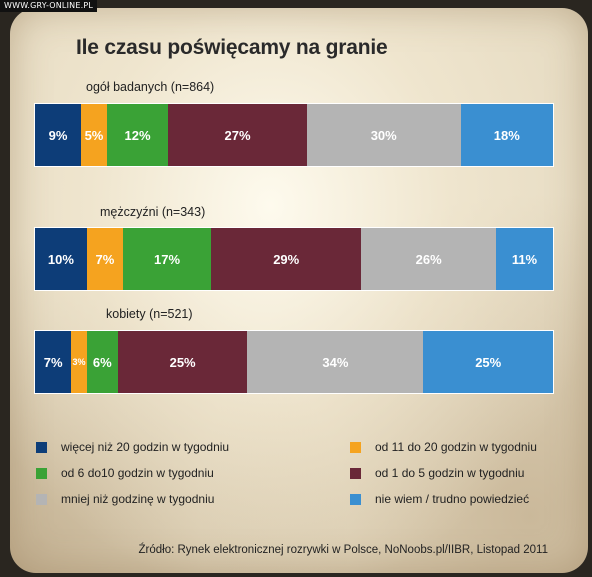 This screenshot has width=592, height=577. I want to click on site-watermark: WWW.GRY-ONLINE.PL, so click(49, 6).